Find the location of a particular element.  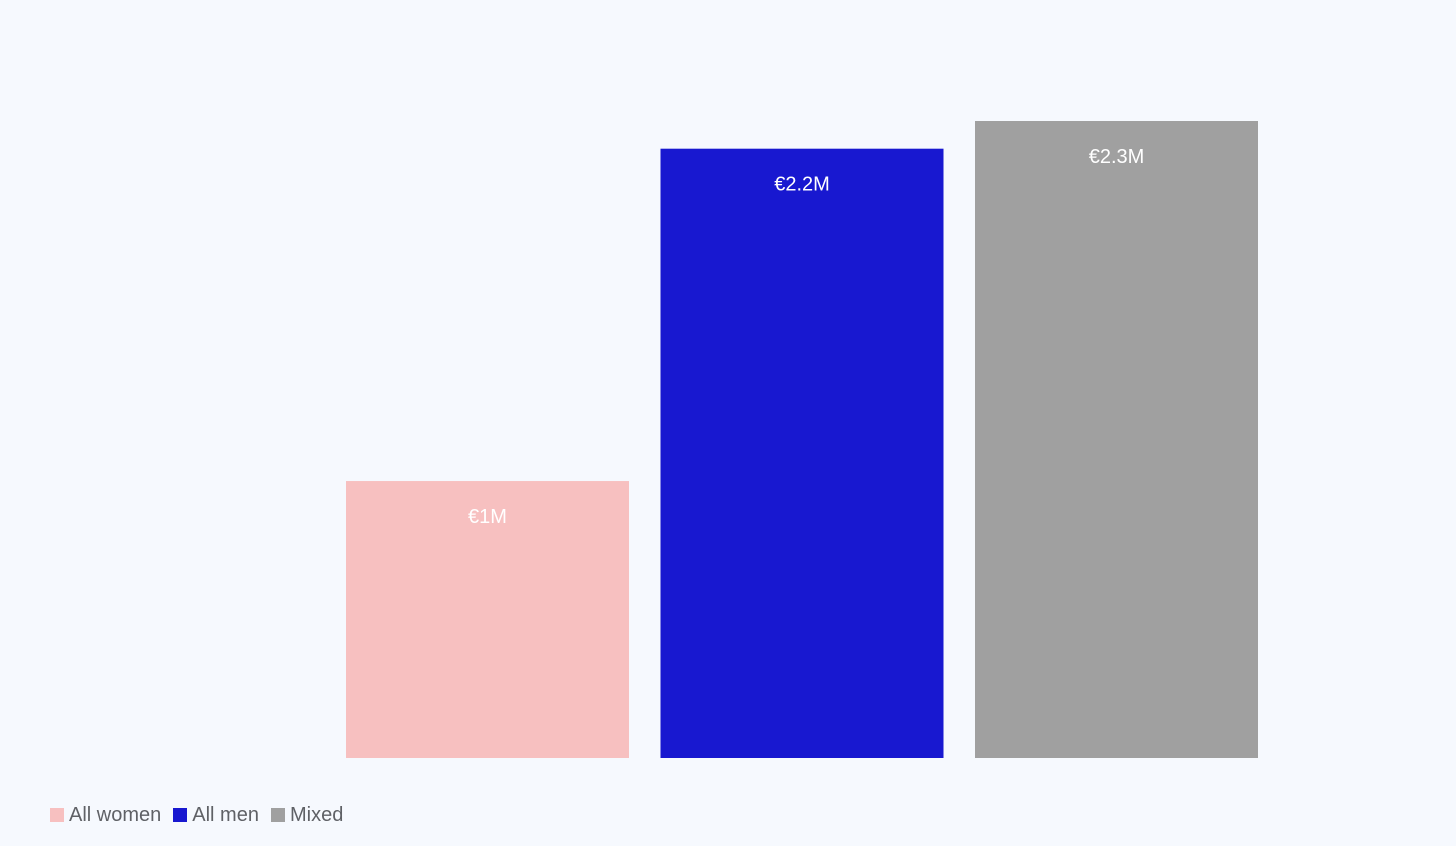

legend-label-all-women: All women is located at coordinates (115, 814).